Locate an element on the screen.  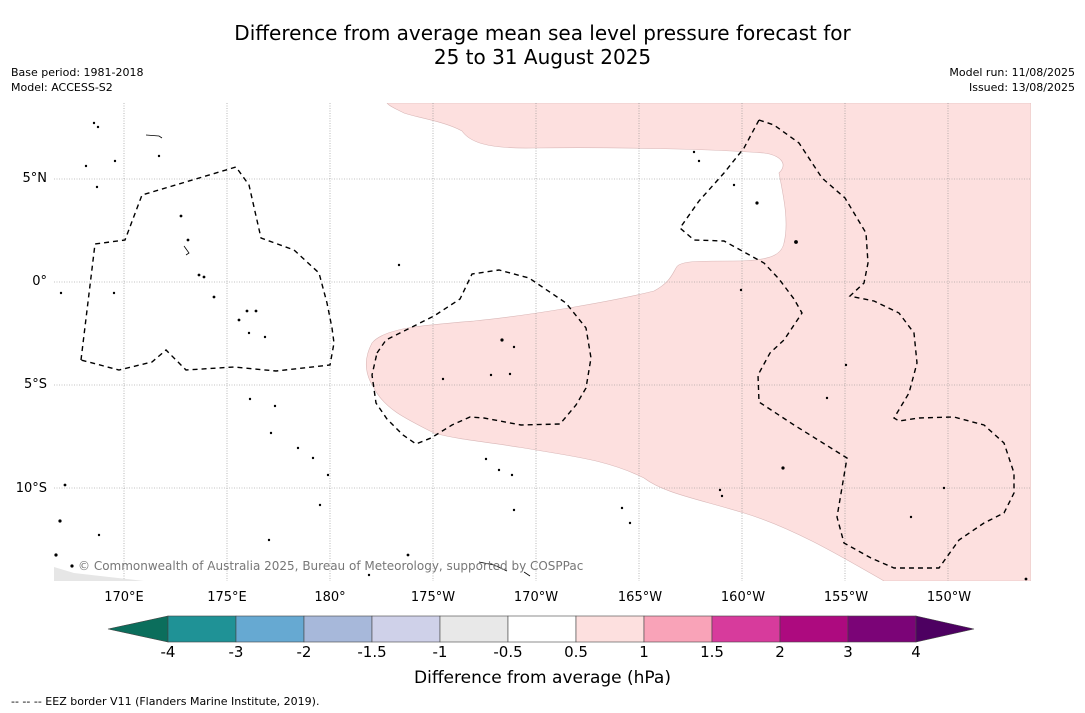
lon-label-175w: 175°W is located at coordinates (433, 597).